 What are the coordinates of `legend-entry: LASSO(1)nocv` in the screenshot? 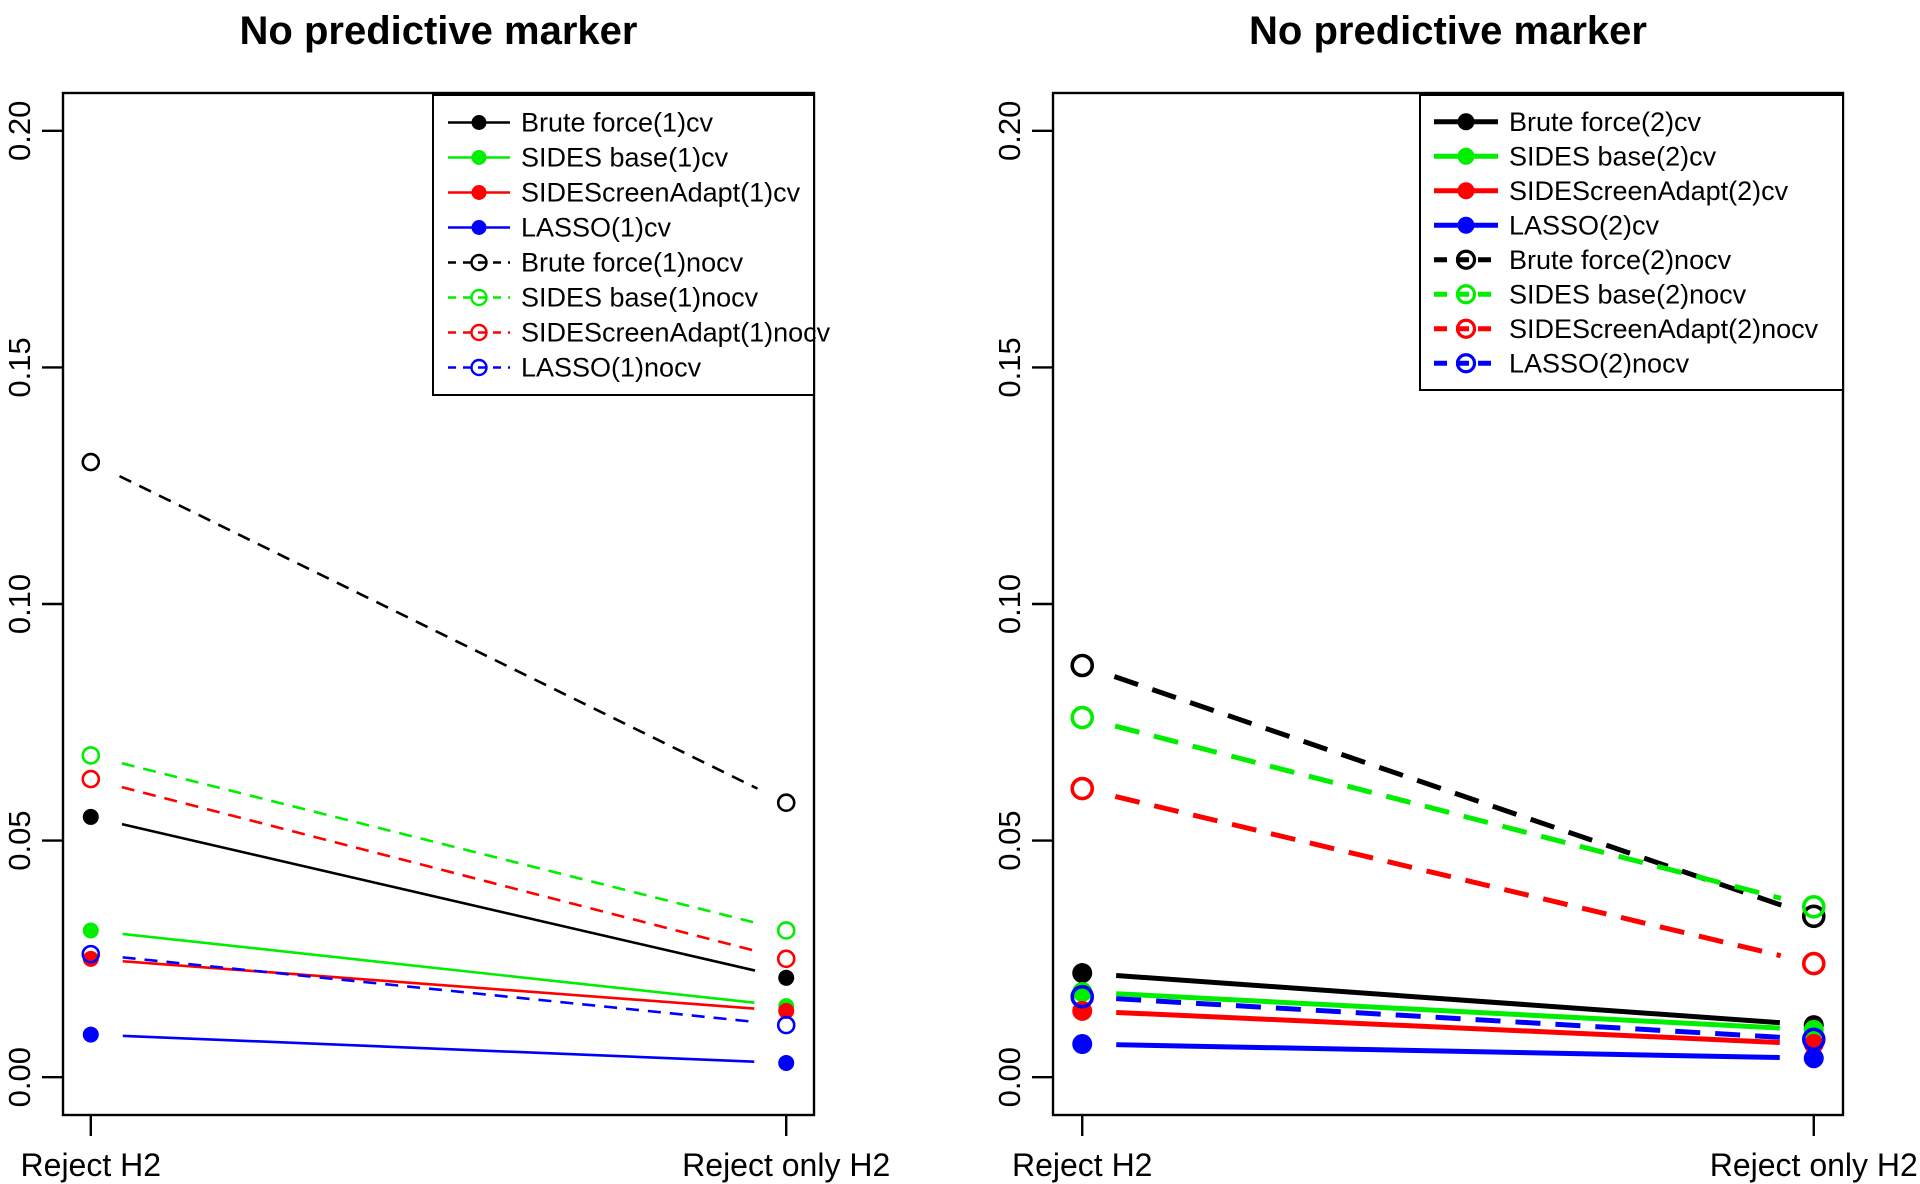 It's located at (575, 368).